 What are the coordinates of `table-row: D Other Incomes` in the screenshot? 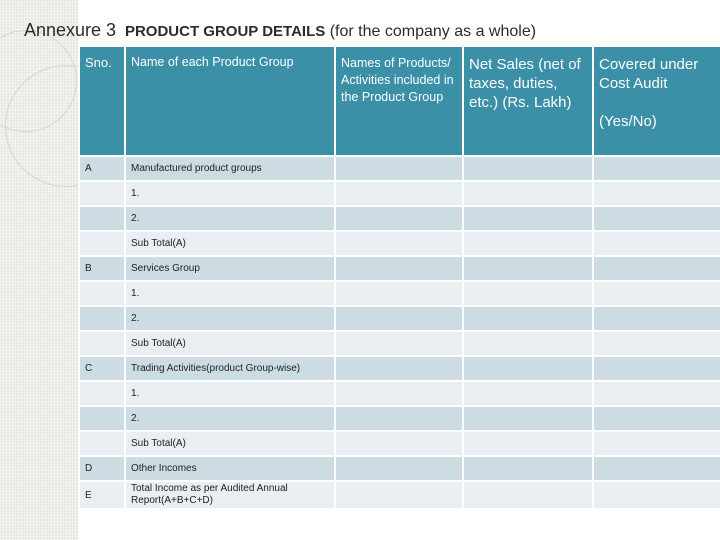 It's located at (399, 468).